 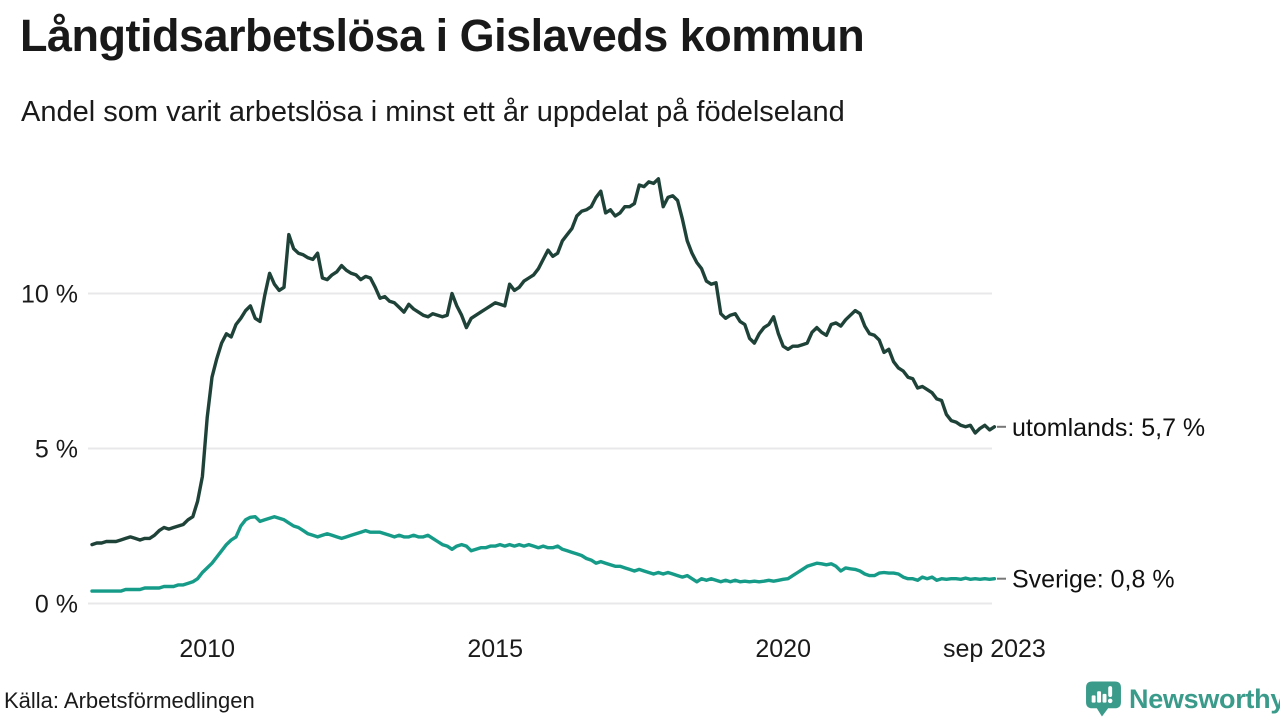 What do you see at coordinates (612, 649) in the screenshot?
I see `x-axis-labels: 2010 2015 2020 sep 2023` at bounding box center [612, 649].